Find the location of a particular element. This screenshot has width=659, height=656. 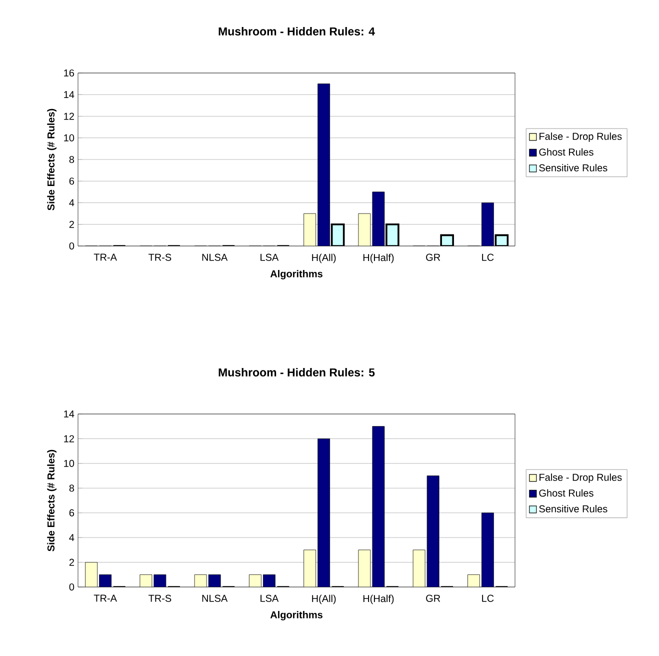

y-tick-label: 16 is located at coordinates (69, 73).